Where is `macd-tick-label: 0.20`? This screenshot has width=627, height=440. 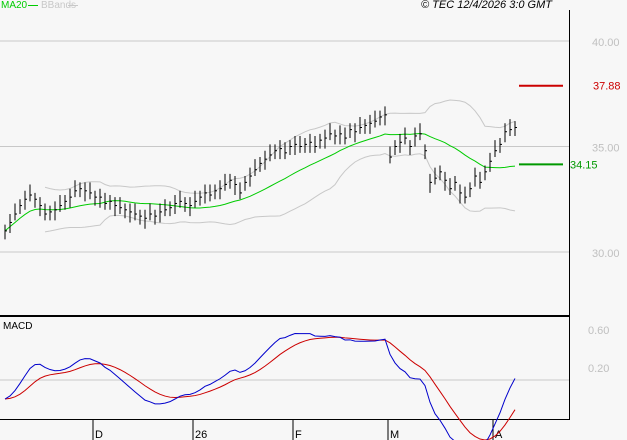 macd-tick-label: 0.20 is located at coordinates (598, 369).